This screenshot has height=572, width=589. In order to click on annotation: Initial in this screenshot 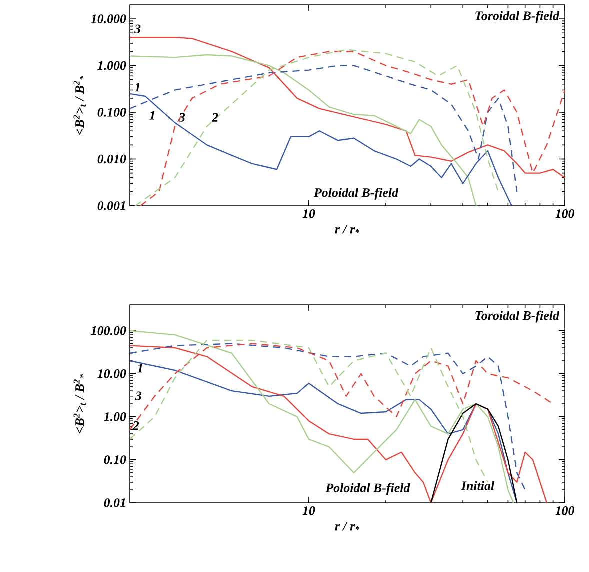, I will do `click(478, 485)`.